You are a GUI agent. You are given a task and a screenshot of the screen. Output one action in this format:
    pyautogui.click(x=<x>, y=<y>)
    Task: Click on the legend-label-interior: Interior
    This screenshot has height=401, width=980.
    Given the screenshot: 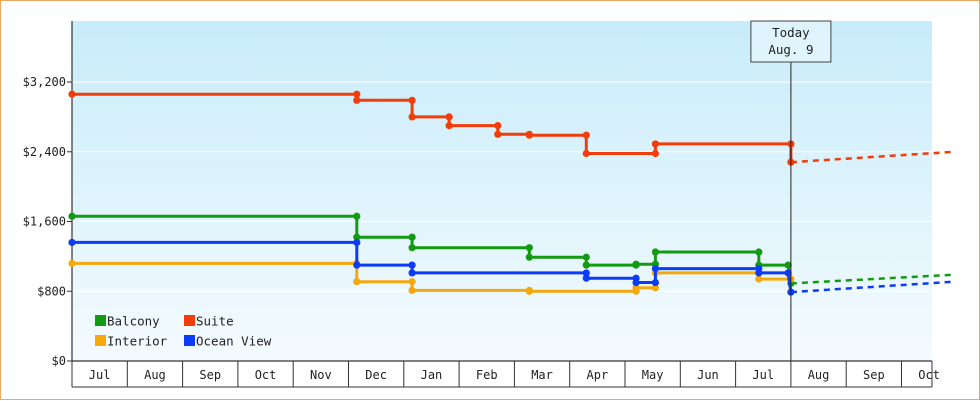 What is the action you would take?
    pyautogui.click(x=137, y=341)
    